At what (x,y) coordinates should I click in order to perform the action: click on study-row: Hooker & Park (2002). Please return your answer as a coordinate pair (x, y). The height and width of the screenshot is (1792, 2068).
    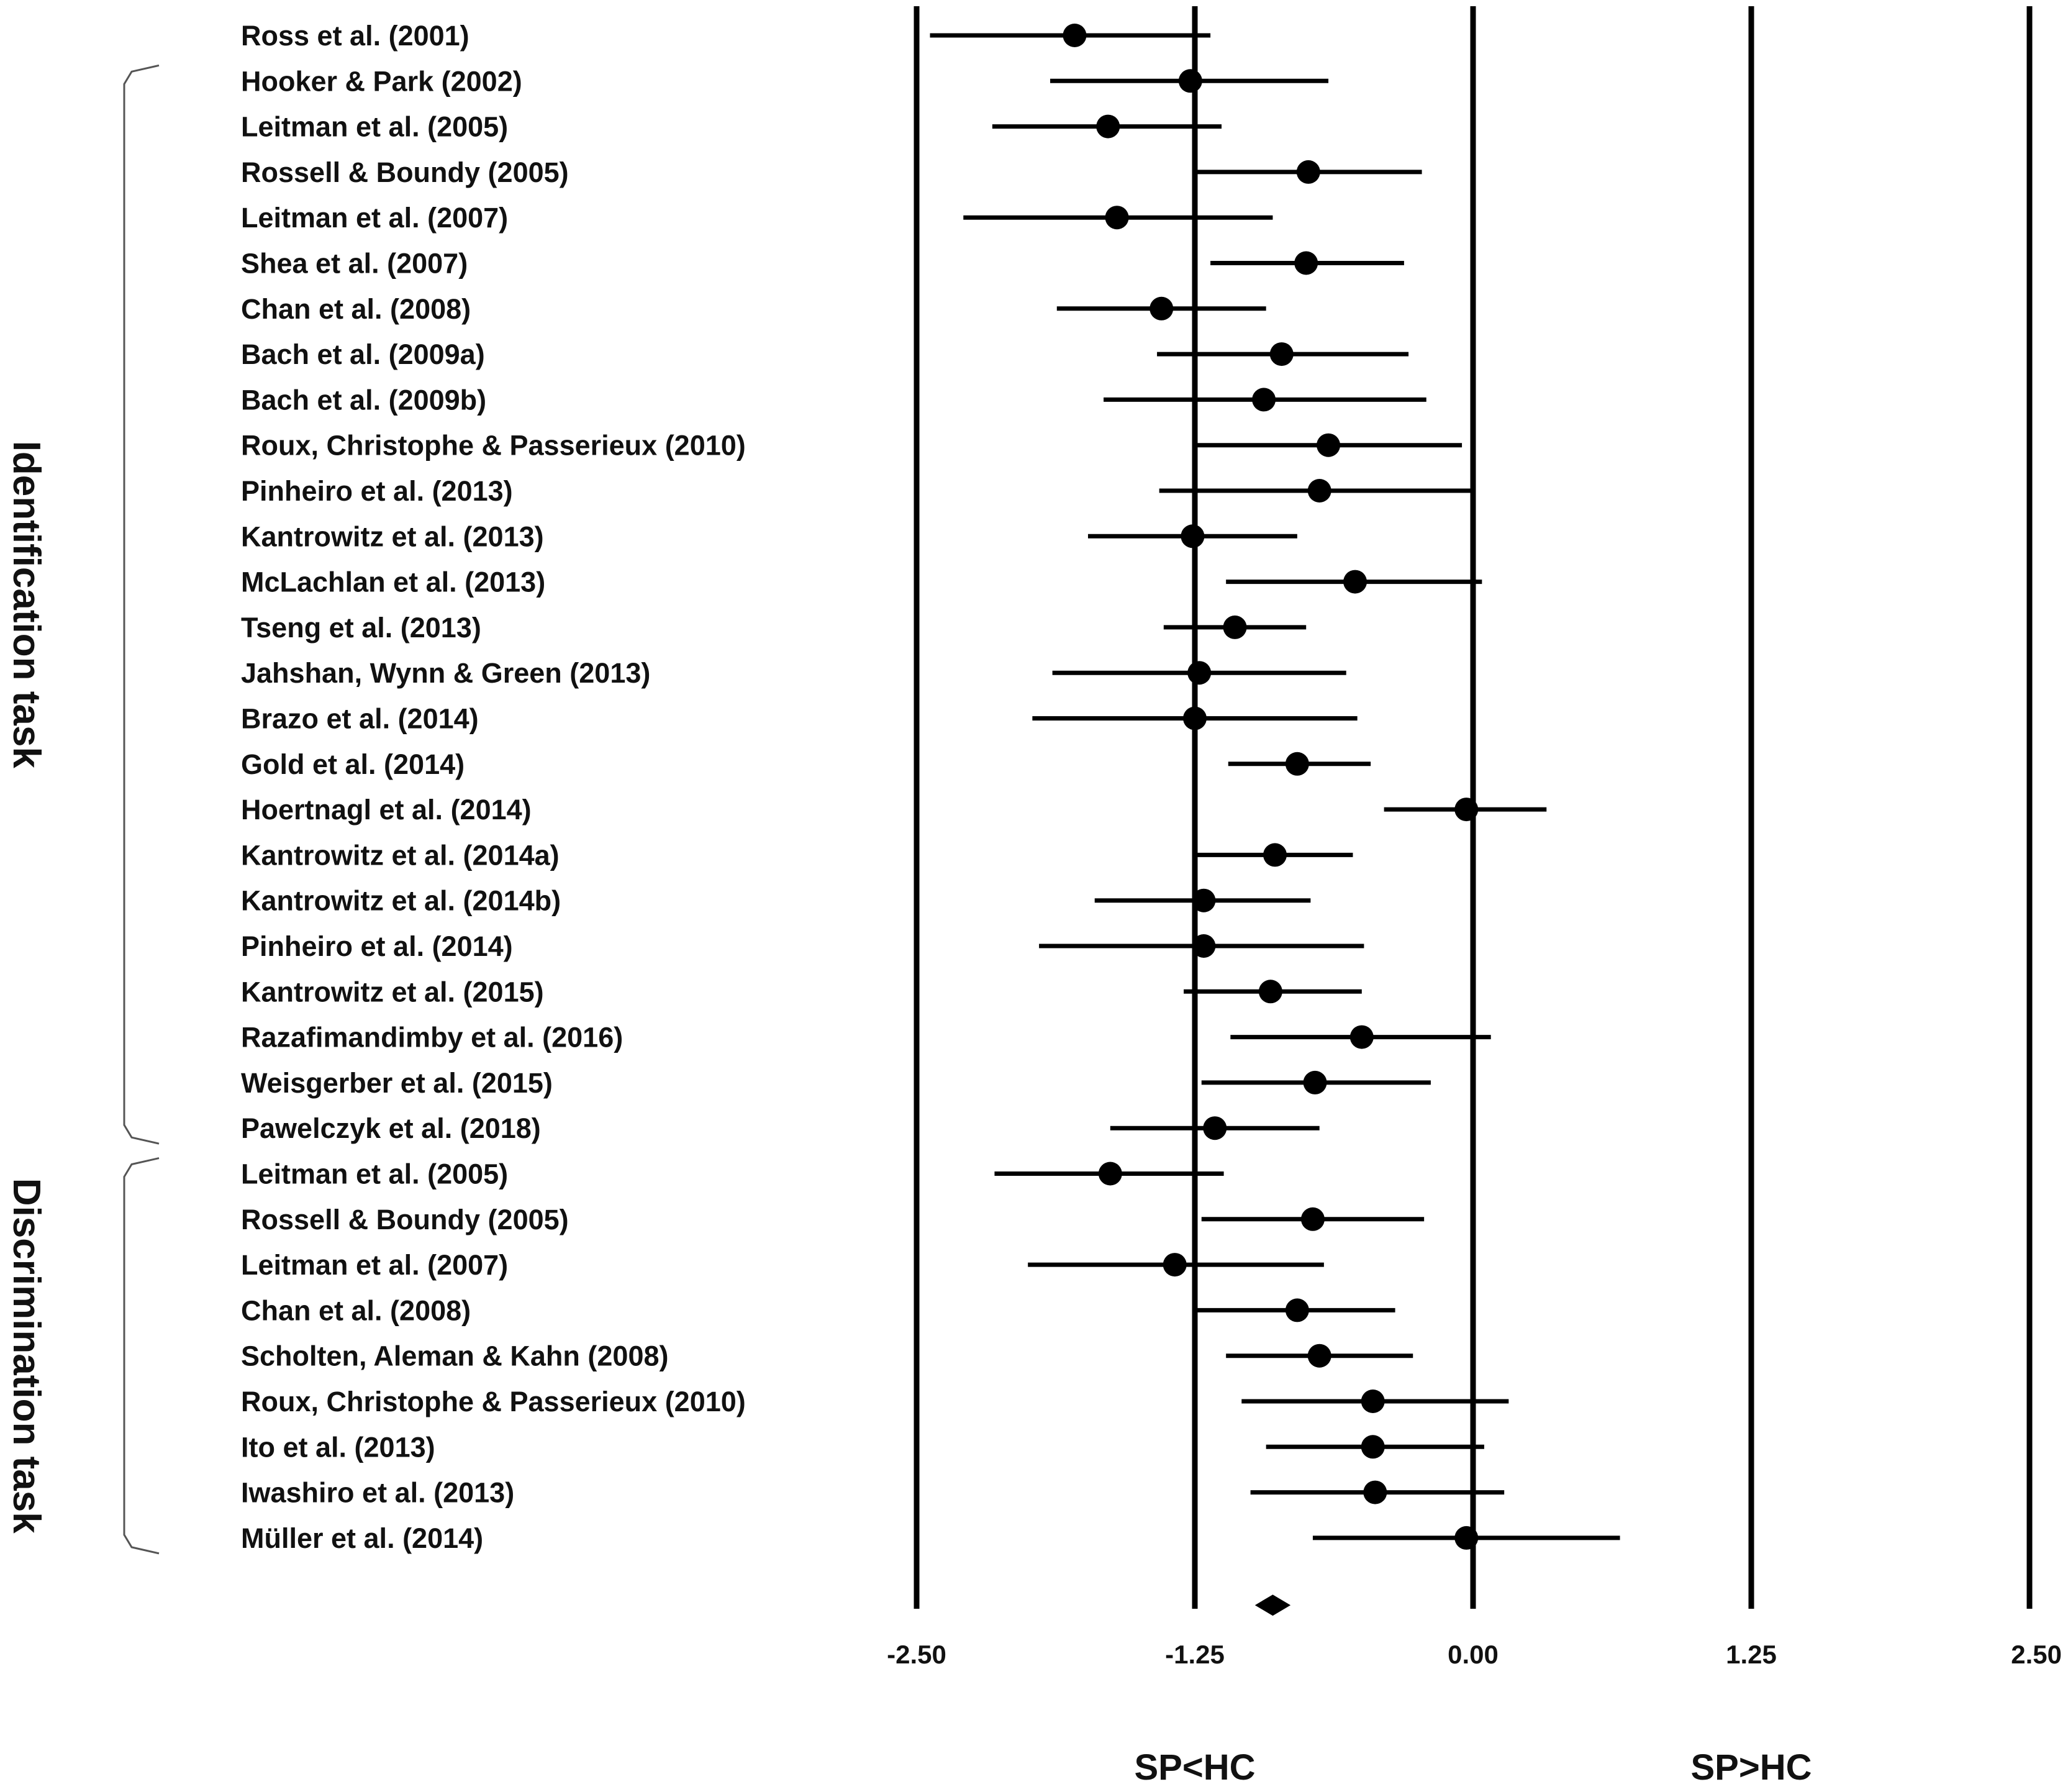
    Looking at the image, I should click on (785, 81).